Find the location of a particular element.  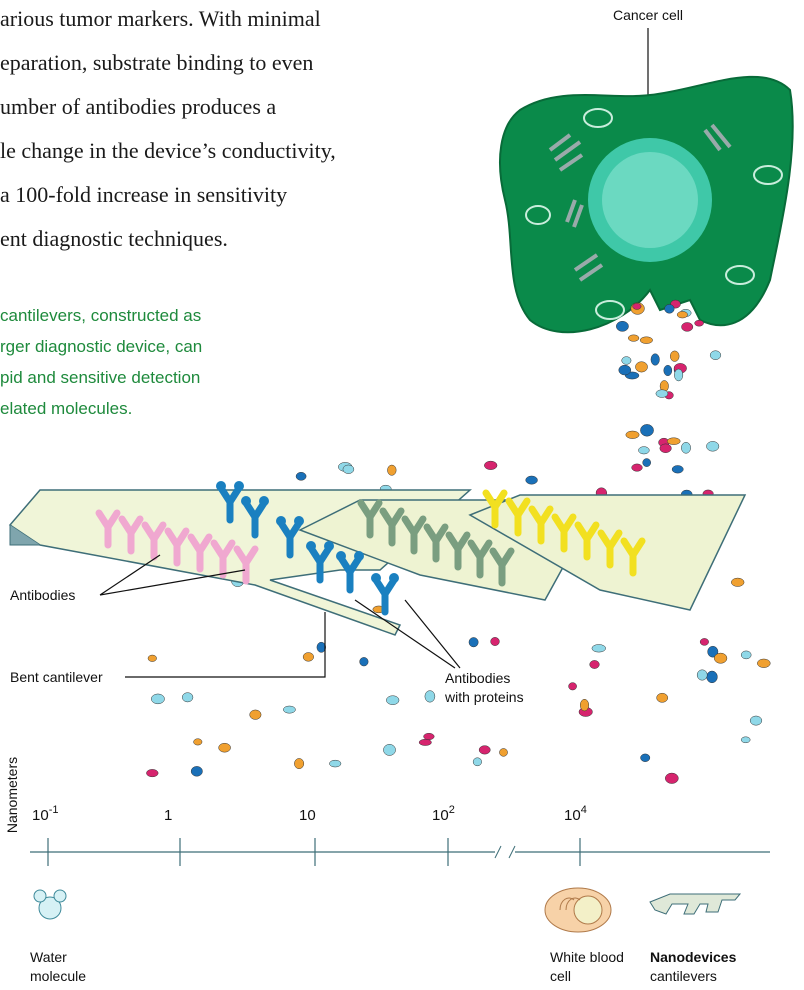

tick-label: 1 is located at coordinates (168, 815).